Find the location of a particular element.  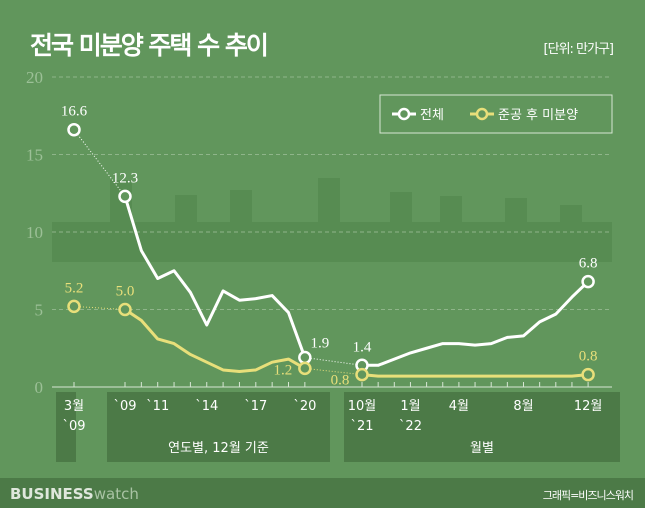

legend-box is located at coordinates (496, 114).